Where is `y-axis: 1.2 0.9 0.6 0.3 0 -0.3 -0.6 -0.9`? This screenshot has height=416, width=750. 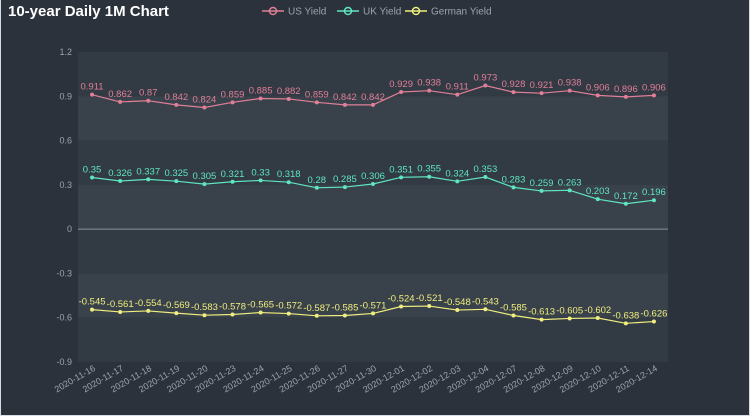
y-axis: 1.2 0.9 0.6 0.3 0 -0.3 -0.6 -0.9 is located at coordinates (64, 207).